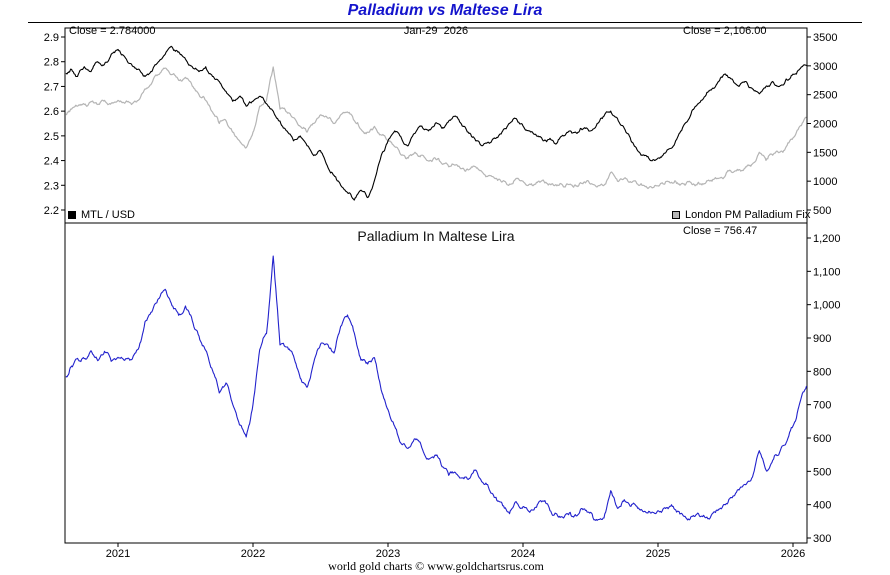 The width and height of the screenshot is (890, 575). Describe the element at coordinates (825, 38) in the screenshot. I see `y-tick-label: 3500` at that location.